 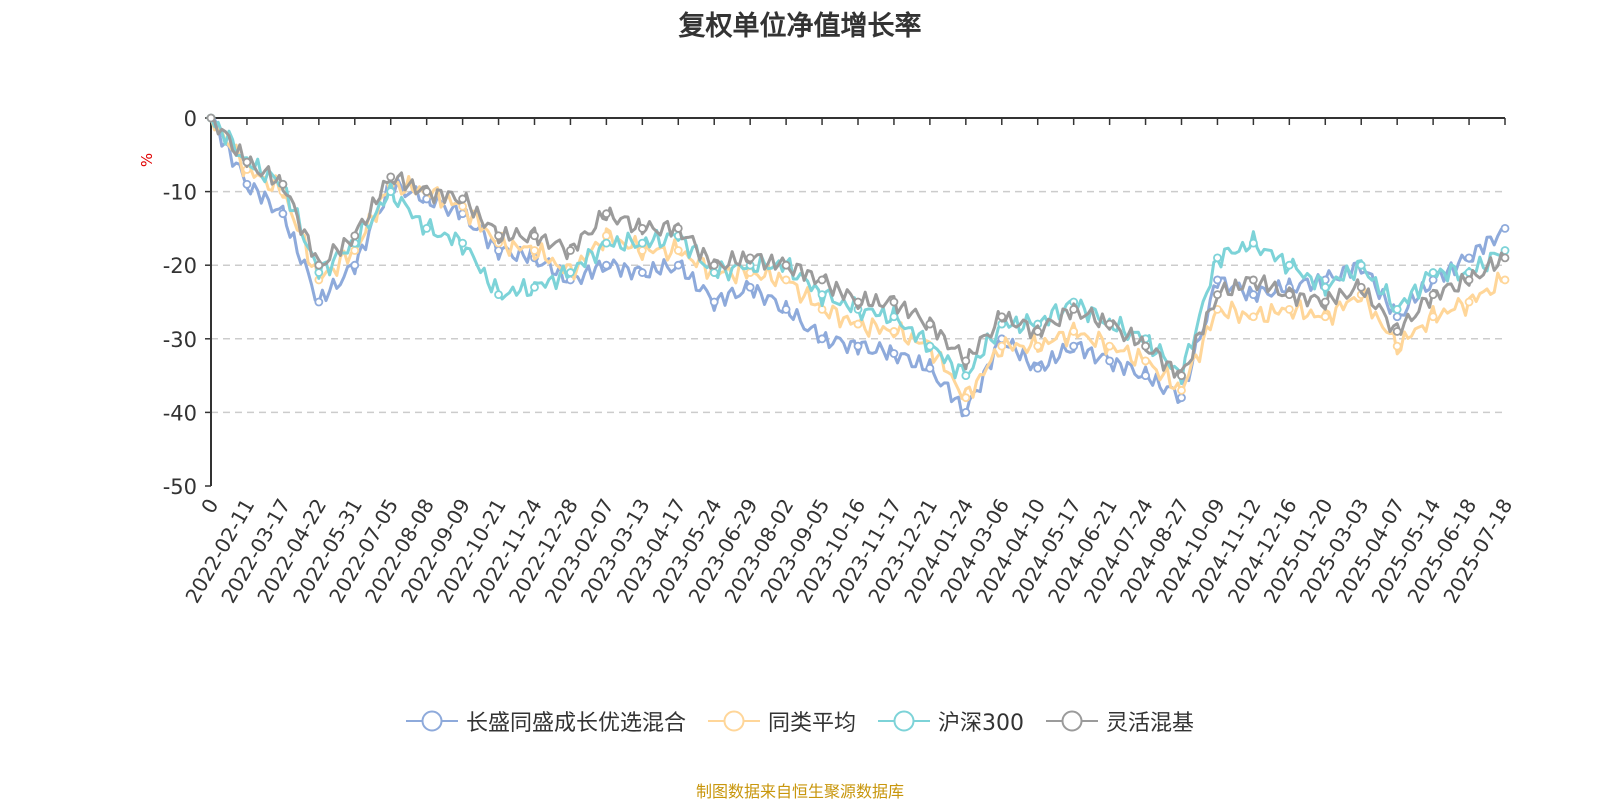 I want to click on y-tick-label: -20, so click(x=180, y=266).